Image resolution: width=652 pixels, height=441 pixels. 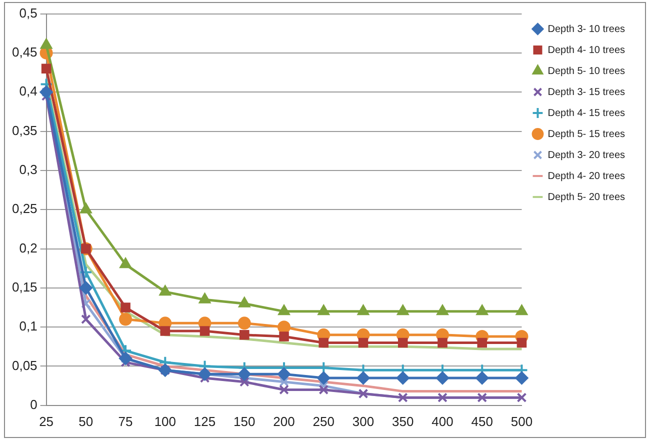 What do you see at coordinates (28, 12) in the screenshot?
I see `y-tick-label: 0,5` at bounding box center [28, 12].